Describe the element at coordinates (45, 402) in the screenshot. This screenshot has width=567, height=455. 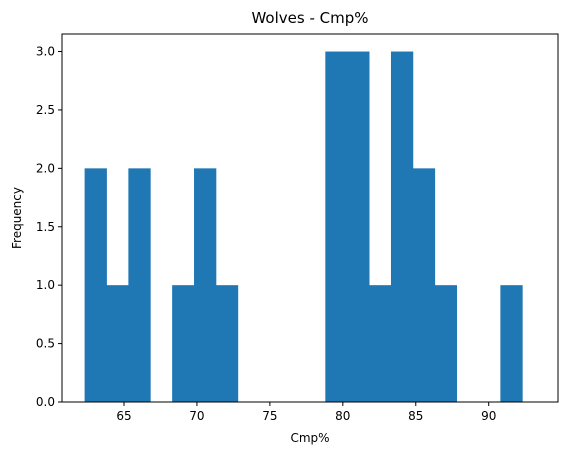
I see `y-tick-label: 0.0` at that location.